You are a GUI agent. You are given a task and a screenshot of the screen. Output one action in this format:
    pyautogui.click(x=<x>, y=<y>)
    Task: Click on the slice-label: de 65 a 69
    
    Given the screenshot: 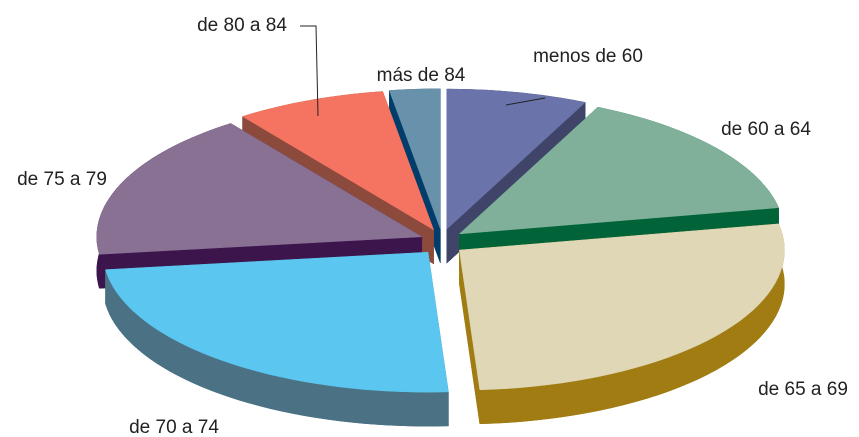 What is the action you would take?
    pyautogui.click(x=803, y=389)
    